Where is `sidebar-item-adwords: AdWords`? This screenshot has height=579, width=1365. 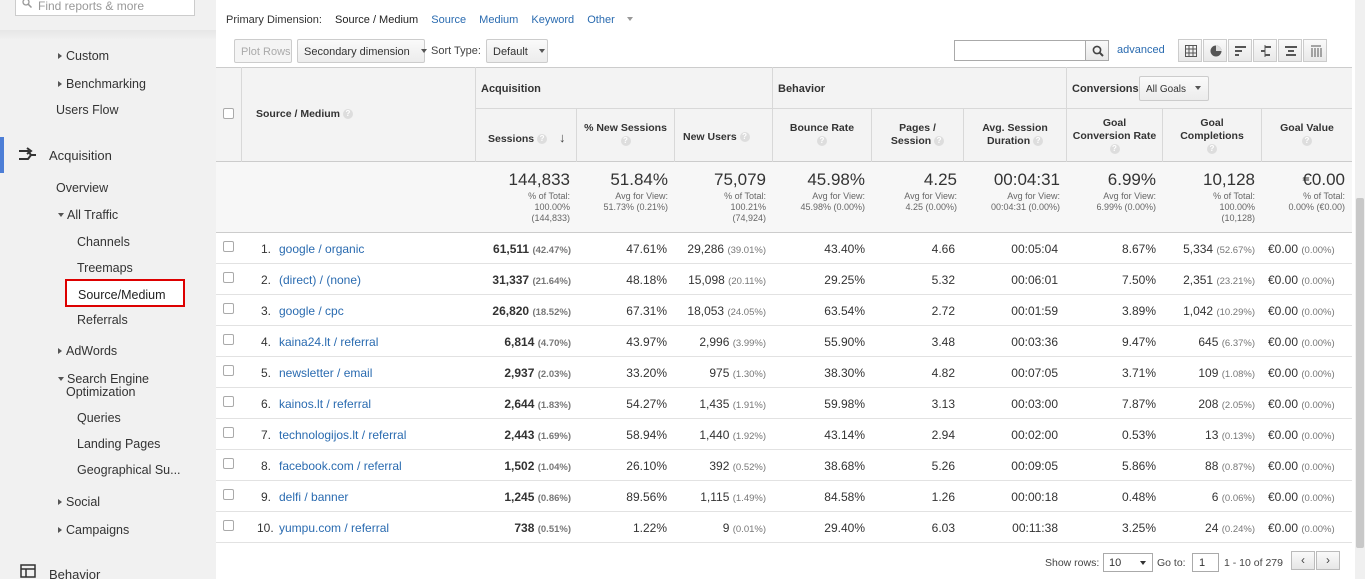 sidebar-item-adwords: AdWords is located at coordinates (87, 351).